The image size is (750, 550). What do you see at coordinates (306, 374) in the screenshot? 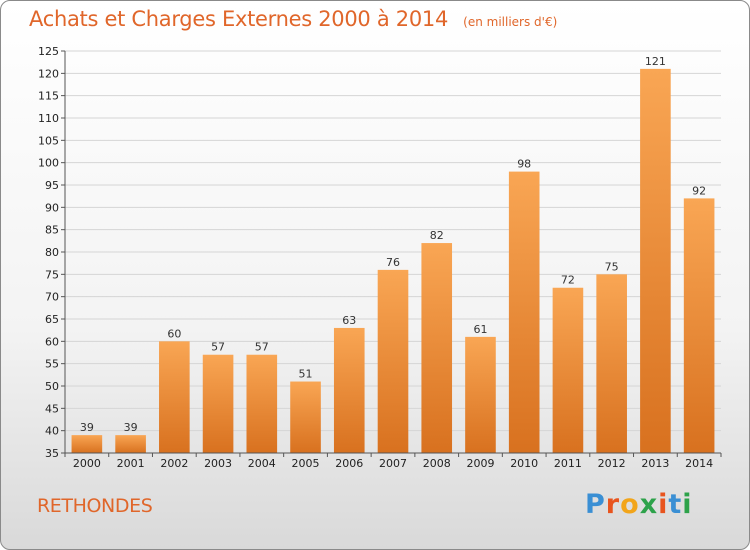
I see `data-label: 51` at bounding box center [306, 374].